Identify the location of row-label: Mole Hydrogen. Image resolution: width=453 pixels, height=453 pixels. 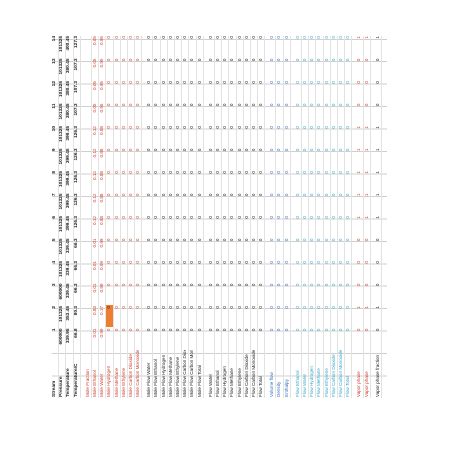
(109, 381).